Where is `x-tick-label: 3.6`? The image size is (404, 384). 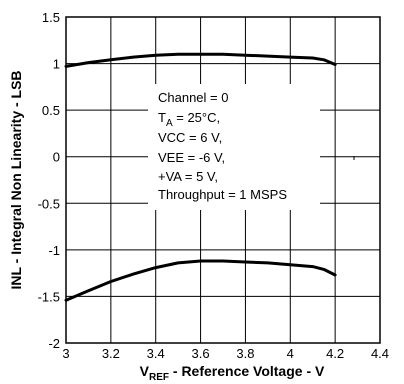 x-tick-label: 3.6 is located at coordinates (201, 353).